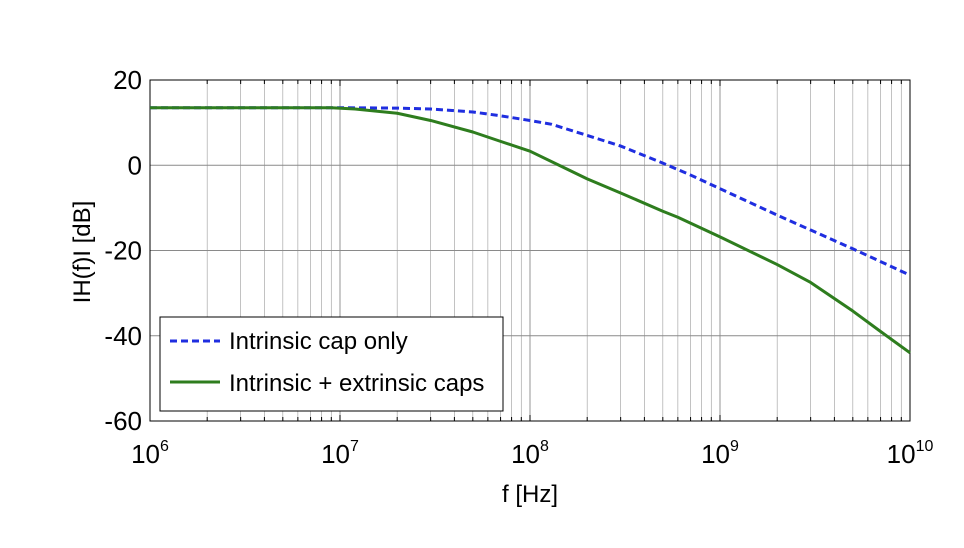 This screenshot has height=548, width=964. Describe the element at coordinates (127, 80) in the screenshot. I see `y-tick-label: 20` at that location.